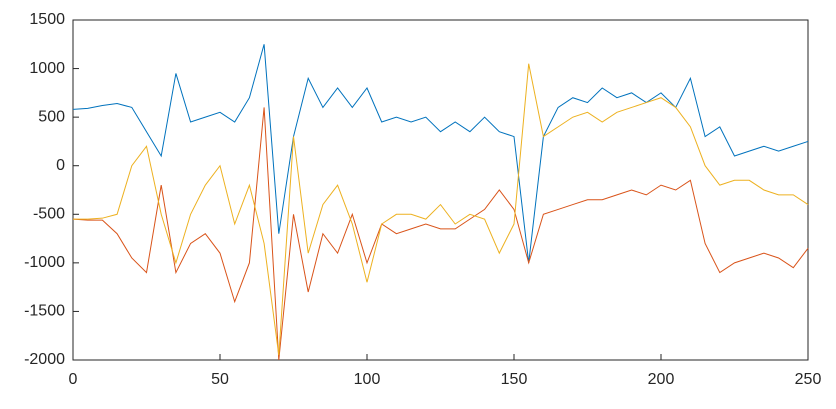 The width and height of the screenshot is (836, 409). Describe the element at coordinates (661, 379) in the screenshot. I see `x-tick-label: 200` at that location.